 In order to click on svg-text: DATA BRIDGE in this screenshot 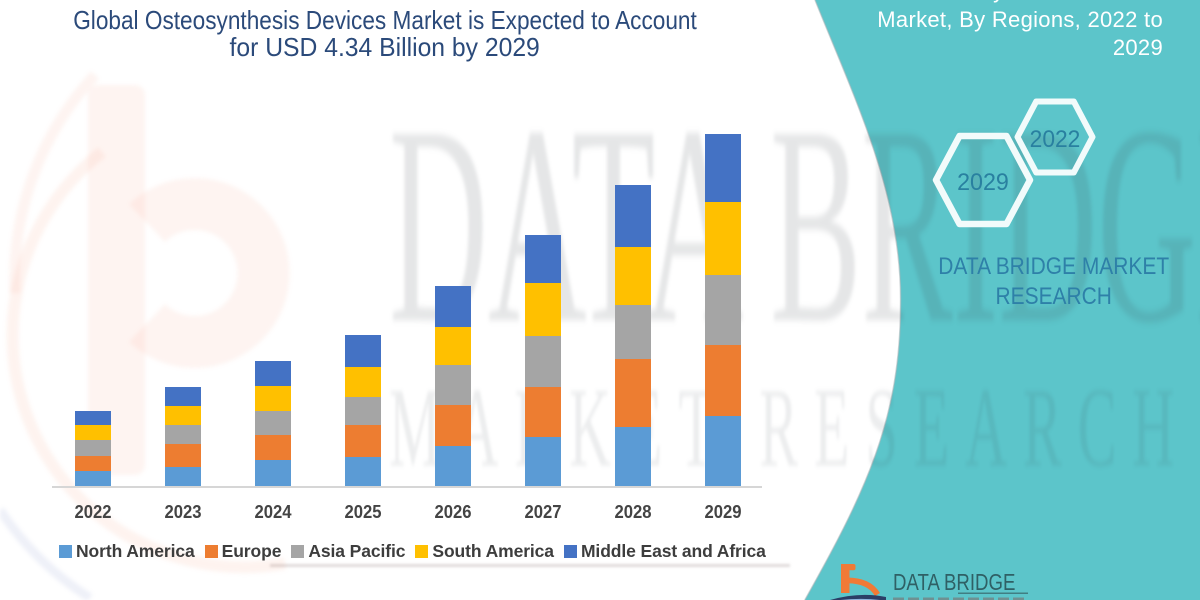, I will do `click(954, 582)`.